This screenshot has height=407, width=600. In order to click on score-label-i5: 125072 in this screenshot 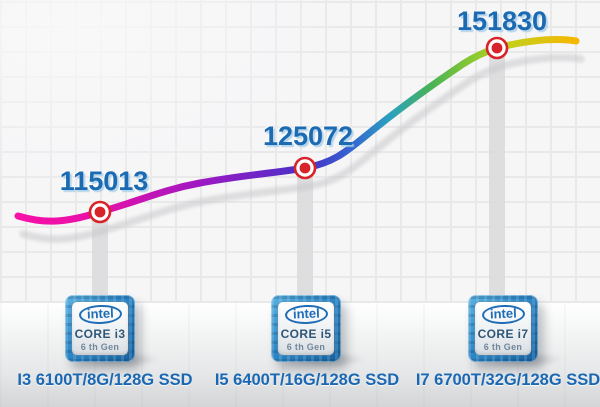, I will do `click(308, 136)`.